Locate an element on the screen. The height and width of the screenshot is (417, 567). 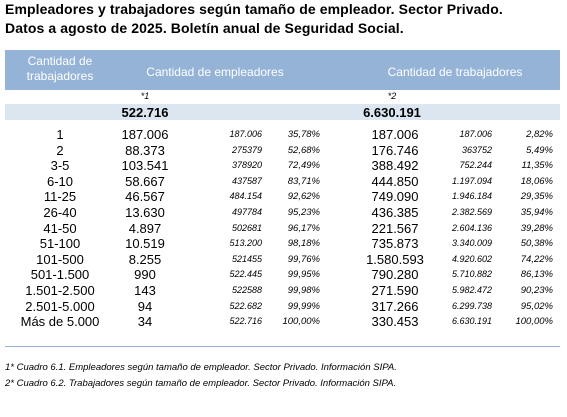
employers-percent: 99,99% is located at coordinates (303, 306).